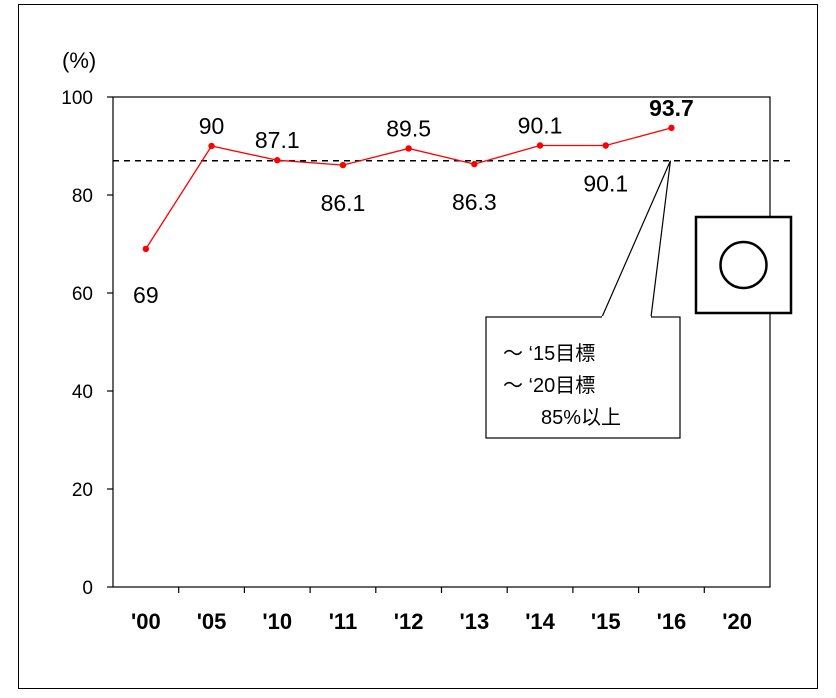  What do you see at coordinates (343, 621) in the screenshot?
I see `x-tick-label: '11` at bounding box center [343, 621].